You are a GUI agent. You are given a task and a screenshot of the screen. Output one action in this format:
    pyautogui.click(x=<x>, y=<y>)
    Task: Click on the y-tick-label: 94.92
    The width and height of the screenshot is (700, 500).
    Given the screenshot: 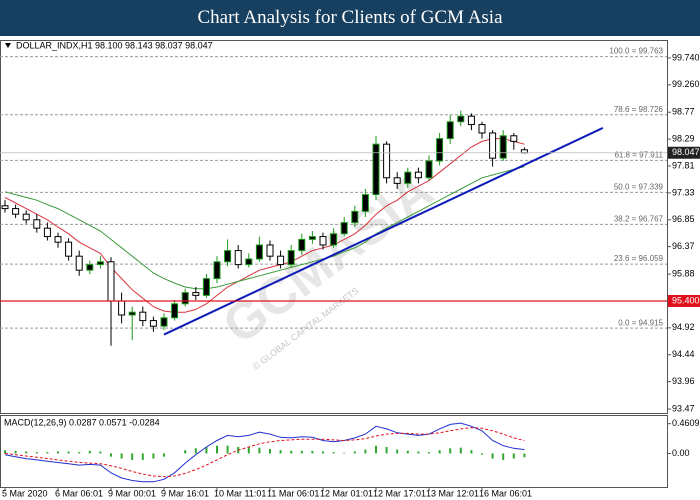 What is the action you would take?
    pyautogui.click(x=683, y=327)
    